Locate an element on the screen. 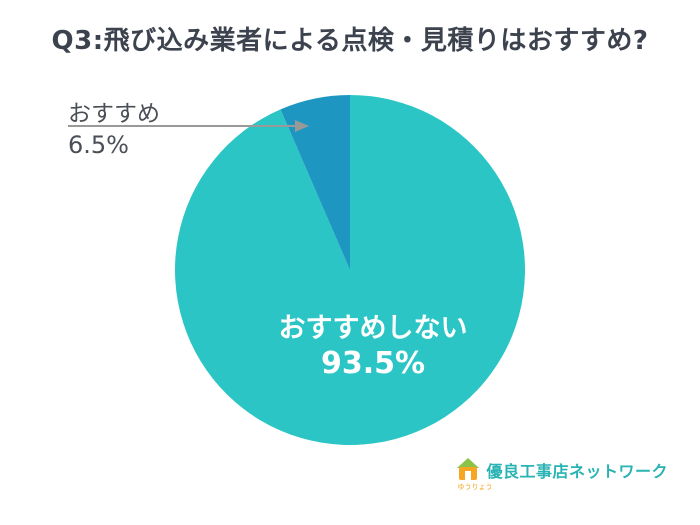 Image resolution: width=700 pixels, height=525 pixels. brand-logo: ゆうりょう 優良工事店ネットワーク is located at coordinates (561, 474).